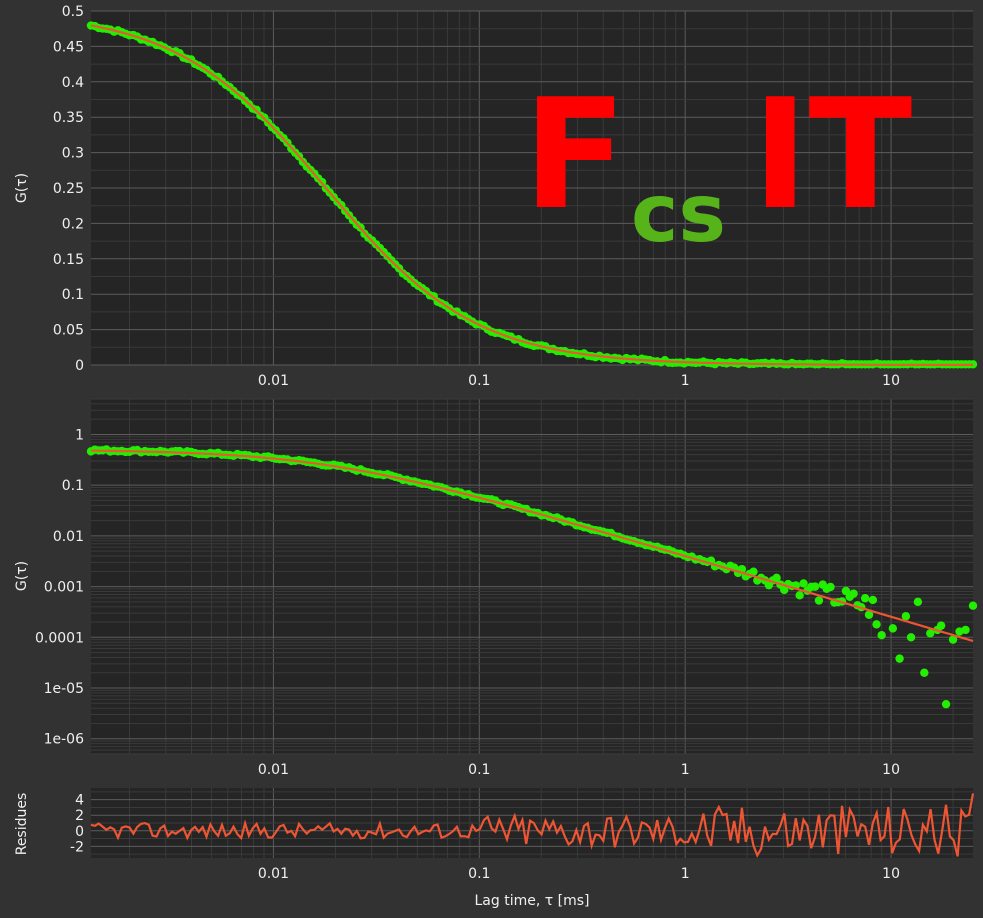 This screenshot has width=983, height=918. I want to click on y-tick-label: 4, so click(79, 801).